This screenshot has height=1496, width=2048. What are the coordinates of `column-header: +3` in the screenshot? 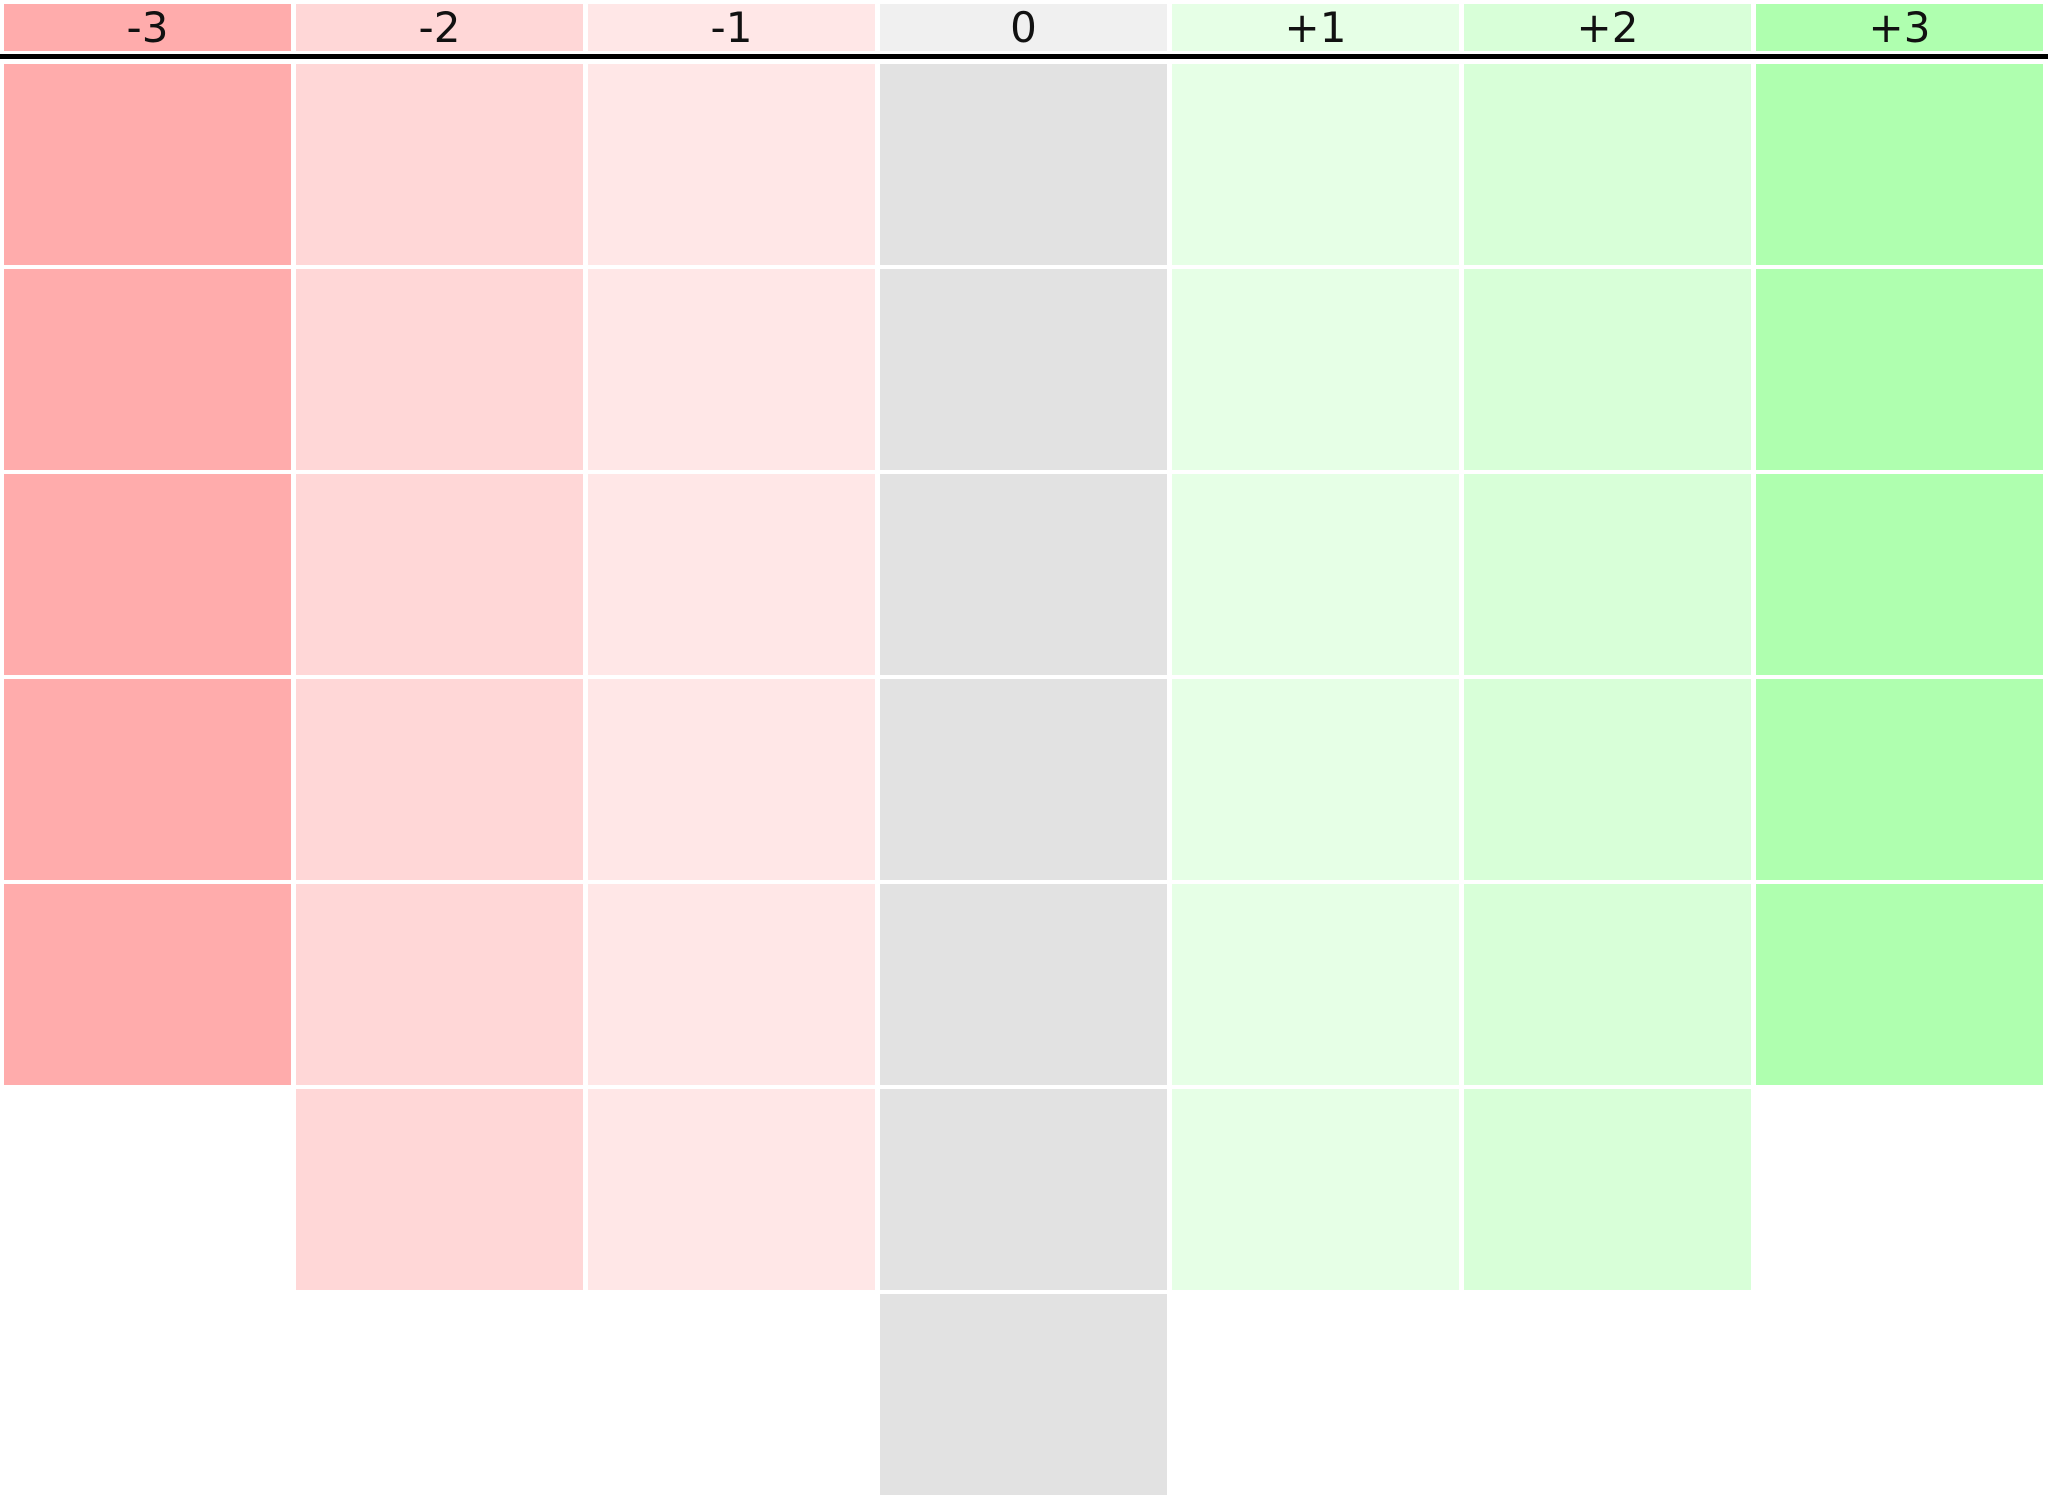 It's located at (1899, 27).